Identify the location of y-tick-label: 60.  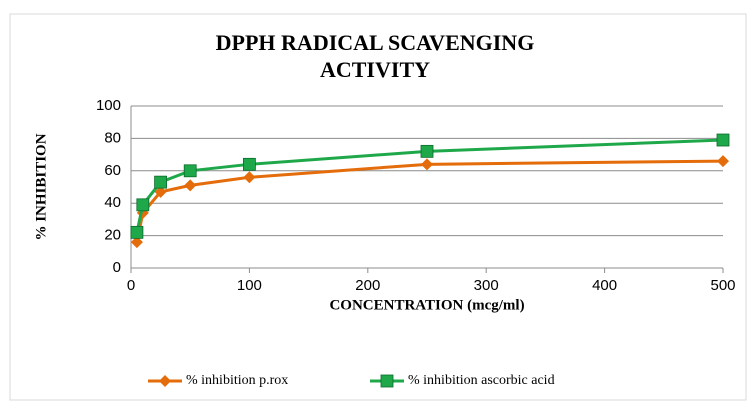
(112, 170).